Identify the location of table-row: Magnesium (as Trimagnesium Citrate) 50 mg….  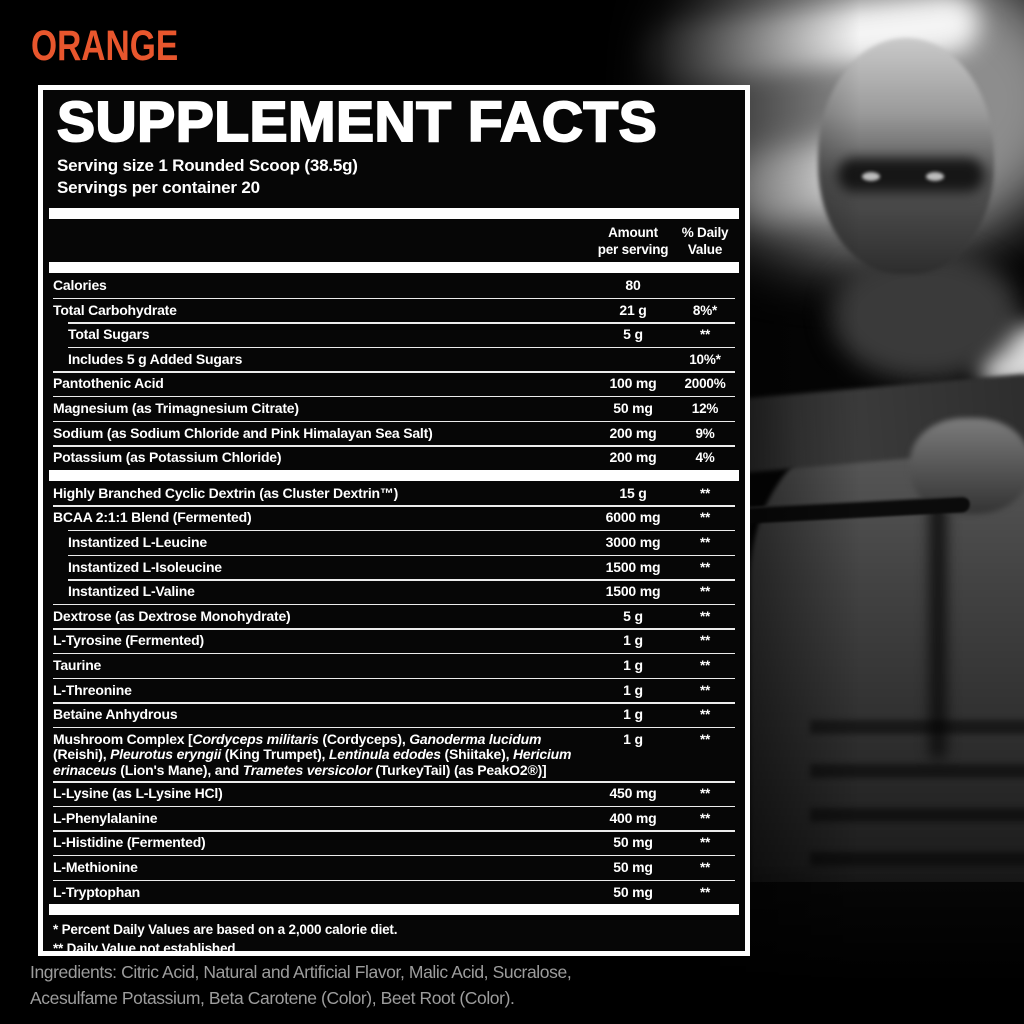
(394, 408).